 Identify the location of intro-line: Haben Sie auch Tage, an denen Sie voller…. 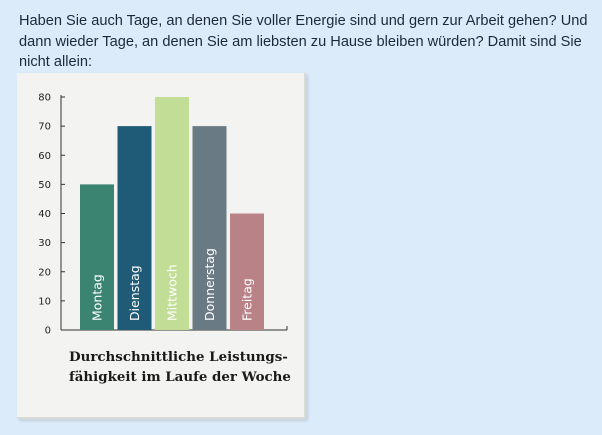
(303, 21).